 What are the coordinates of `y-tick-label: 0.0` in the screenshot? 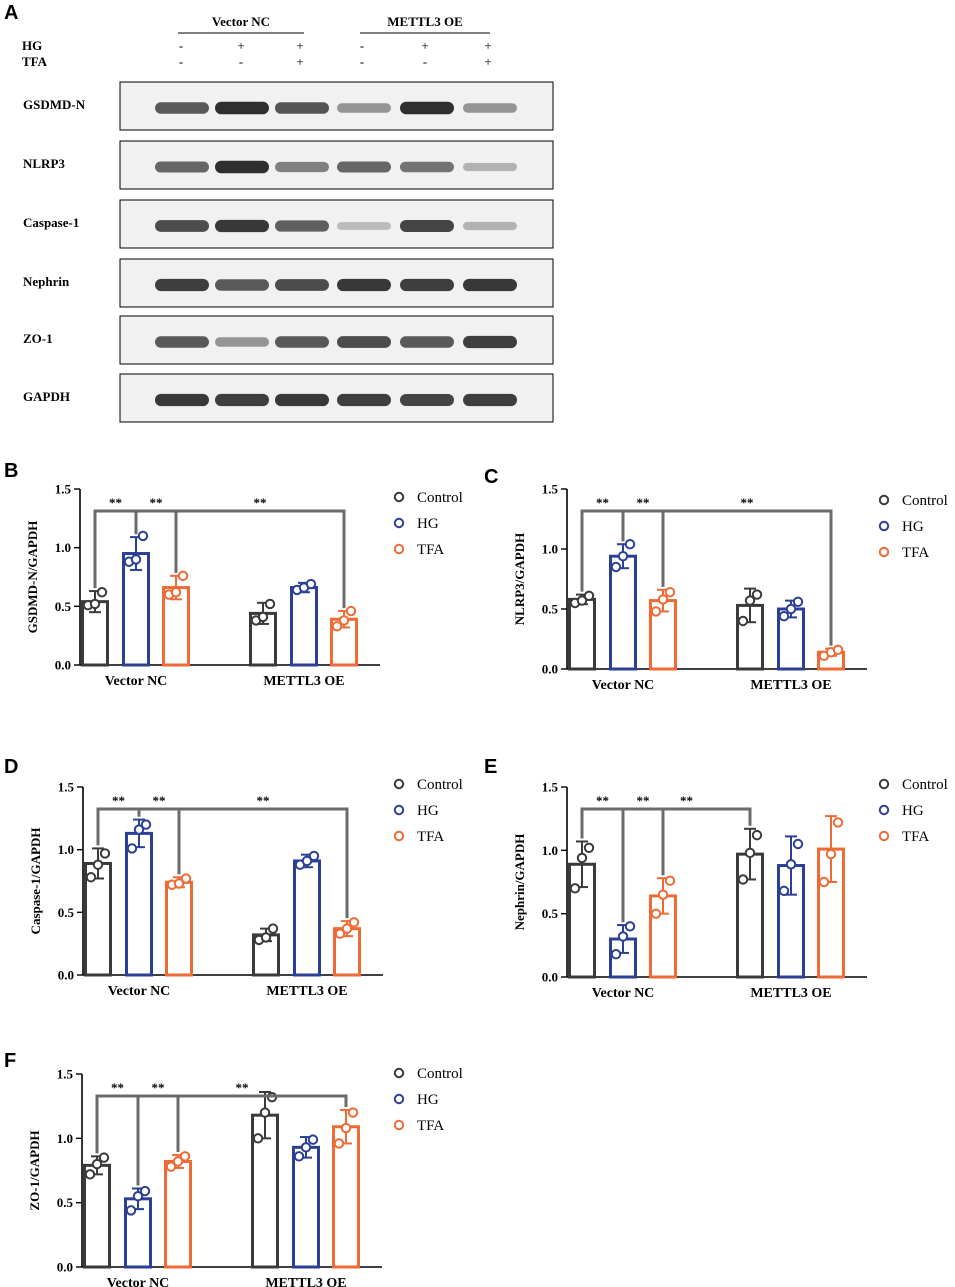 It's located at (550, 977).